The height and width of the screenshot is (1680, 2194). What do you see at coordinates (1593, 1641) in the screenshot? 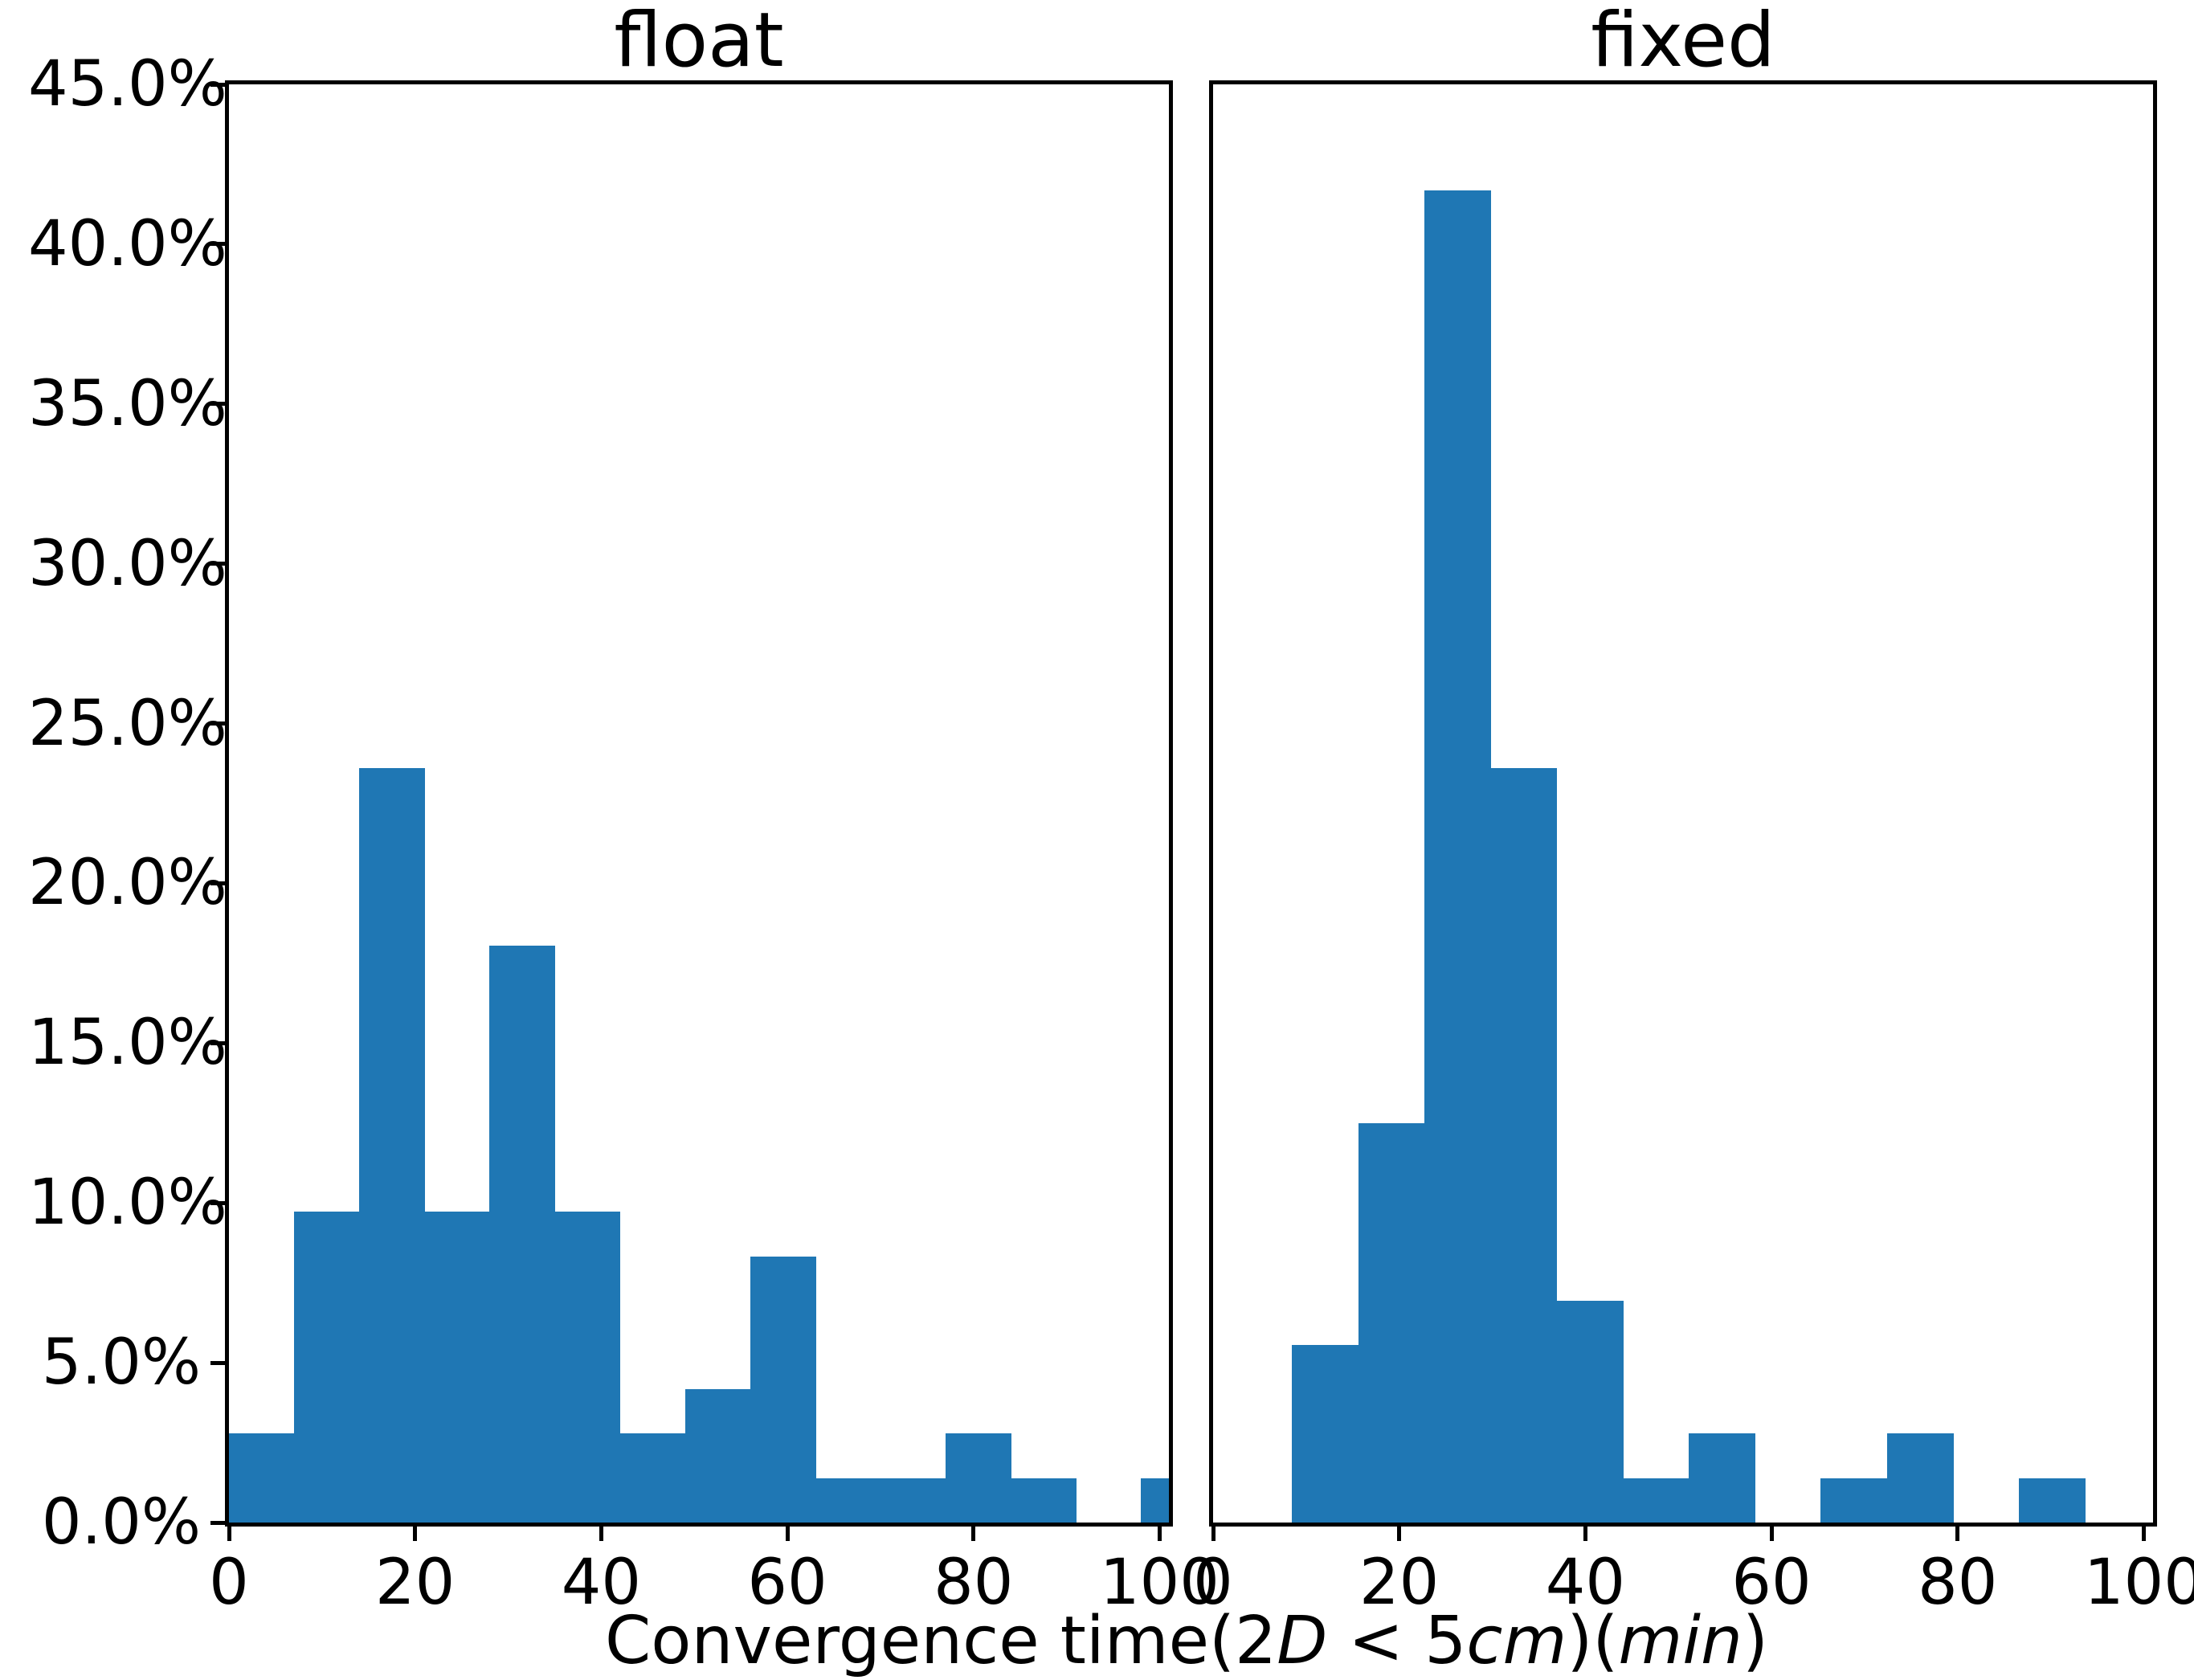
I see `x-axis-label-segment: )(` at bounding box center [1593, 1641].